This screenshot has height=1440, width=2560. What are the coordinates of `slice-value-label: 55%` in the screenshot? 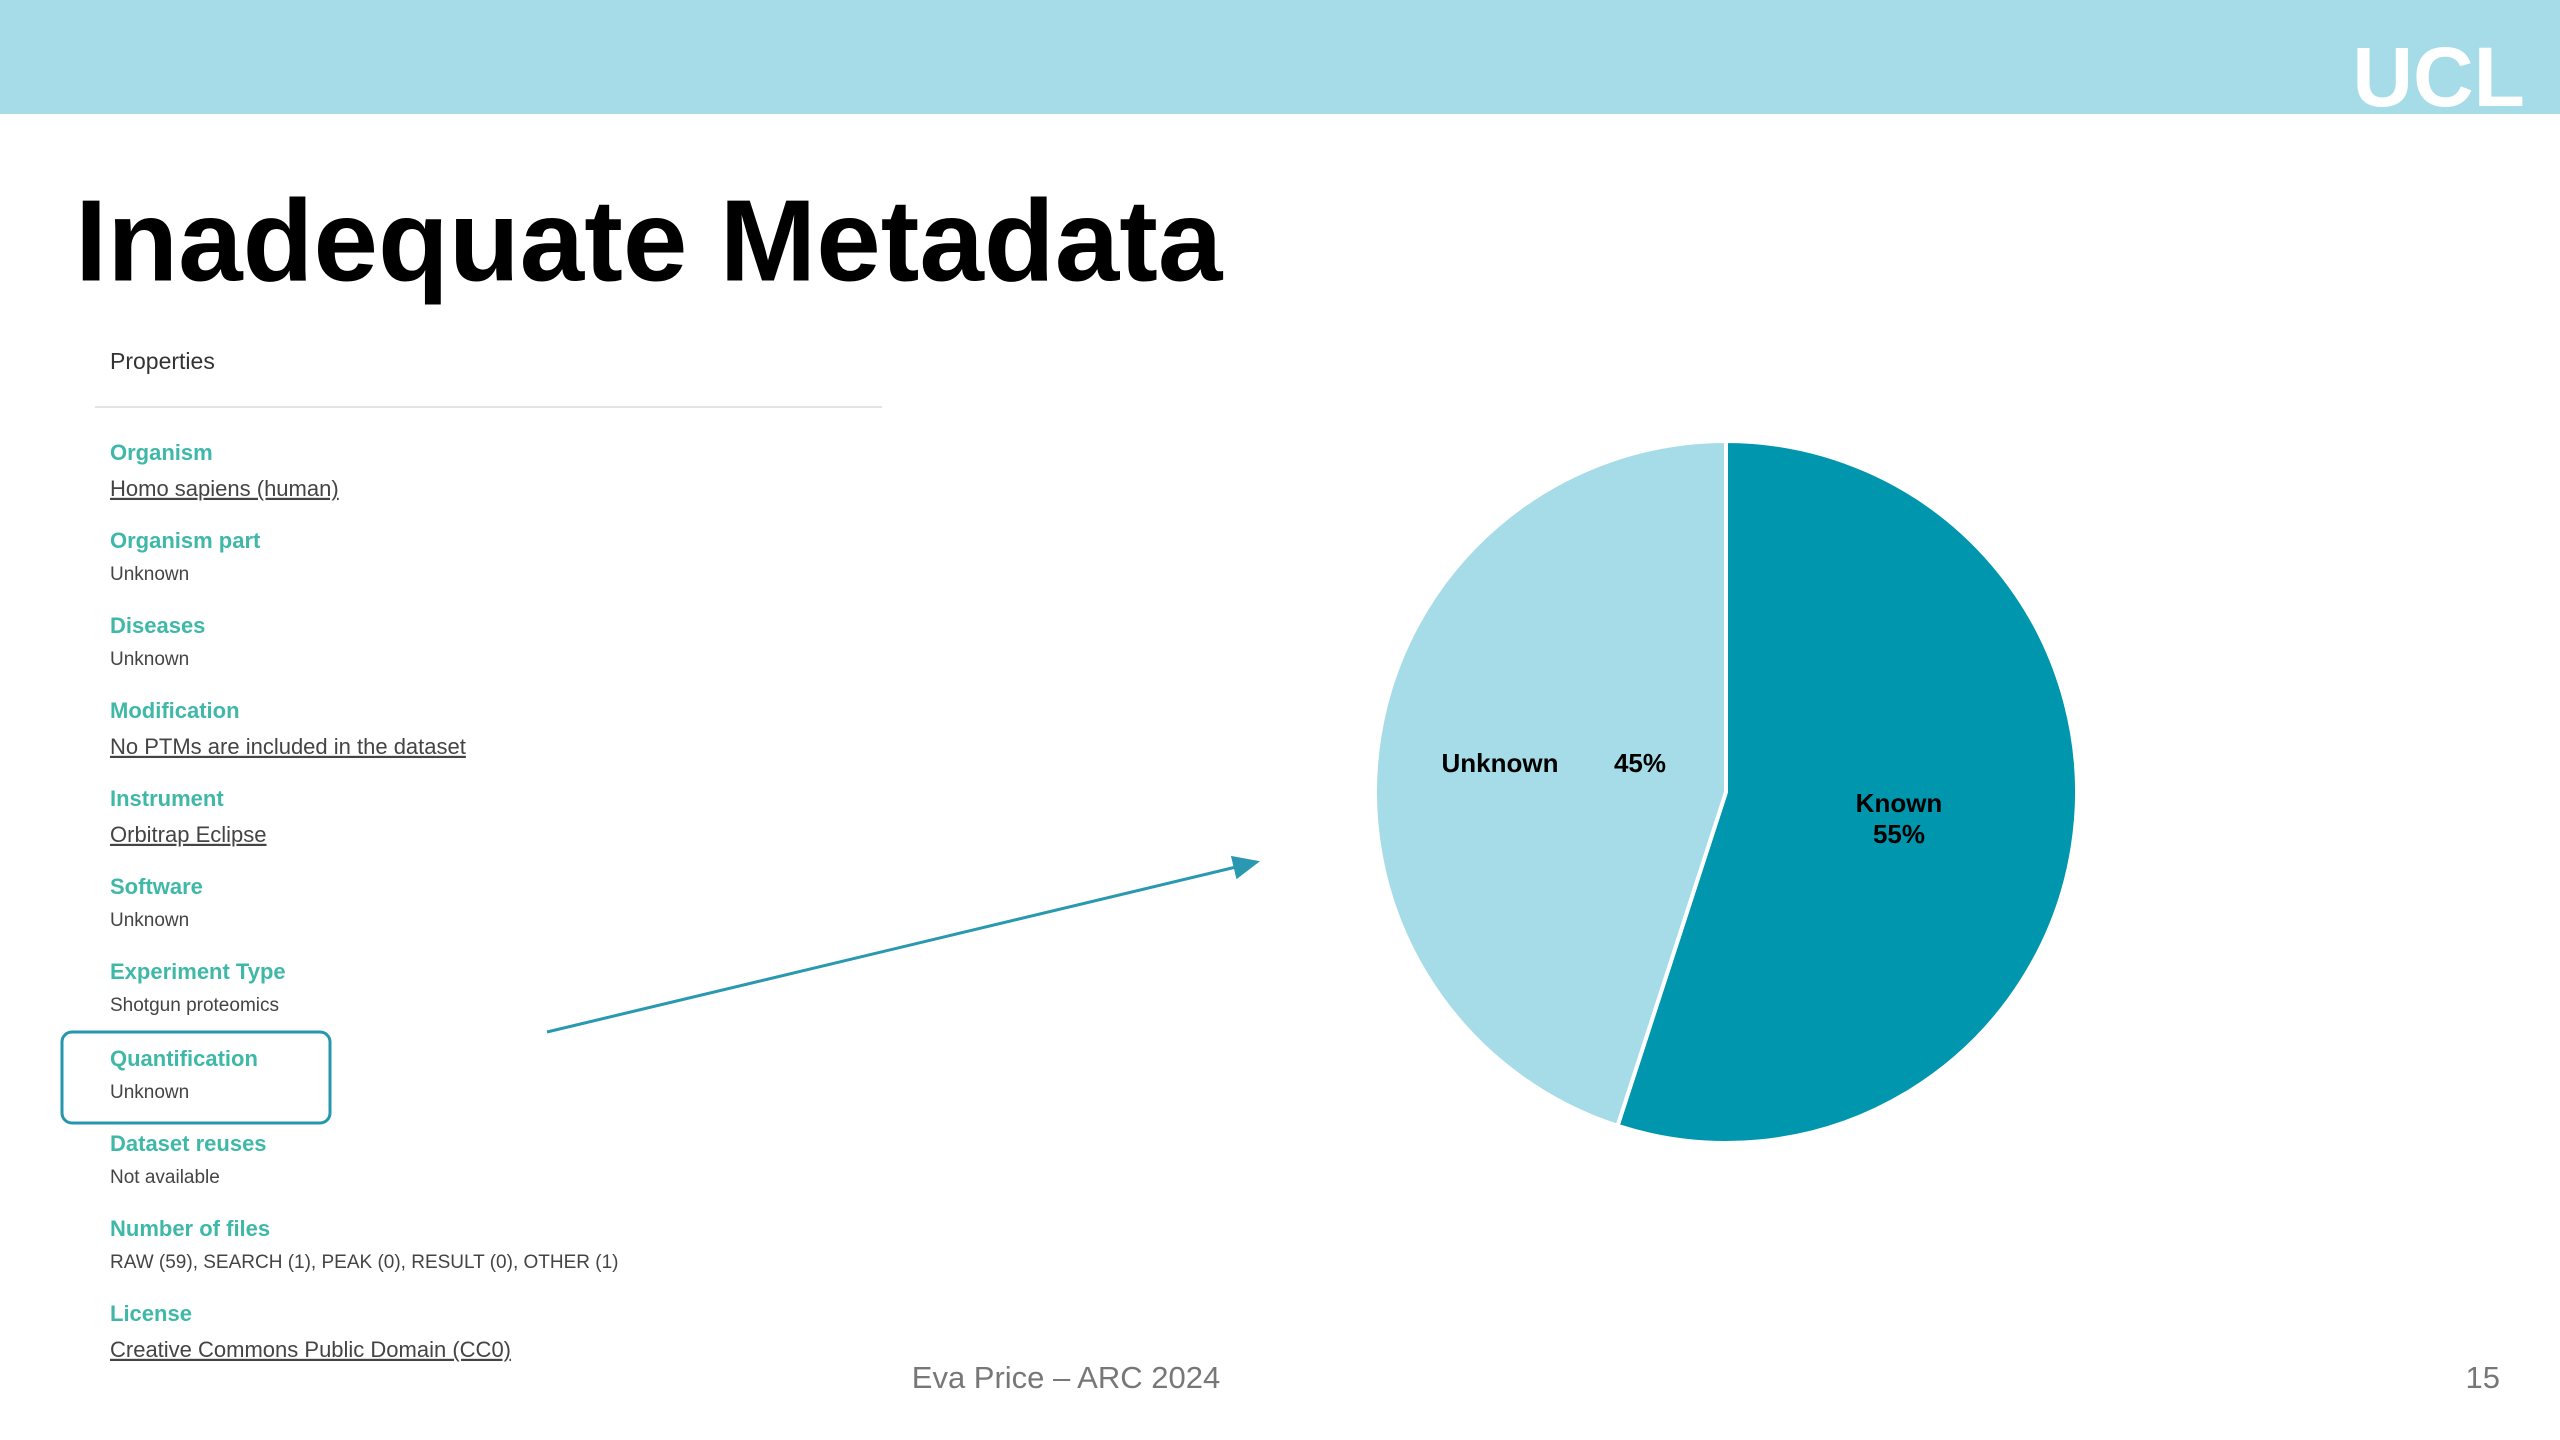 It's located at (1899, 834).